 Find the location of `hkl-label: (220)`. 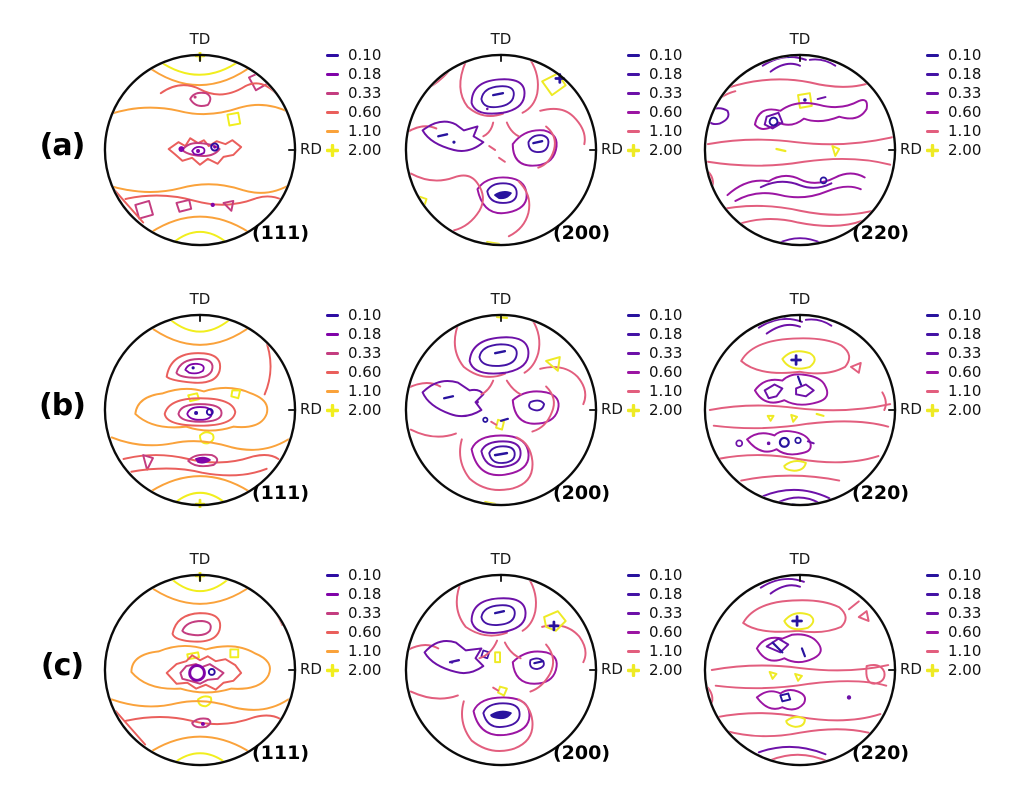

hkl-label: (220) is located at coordinates (881, 753).